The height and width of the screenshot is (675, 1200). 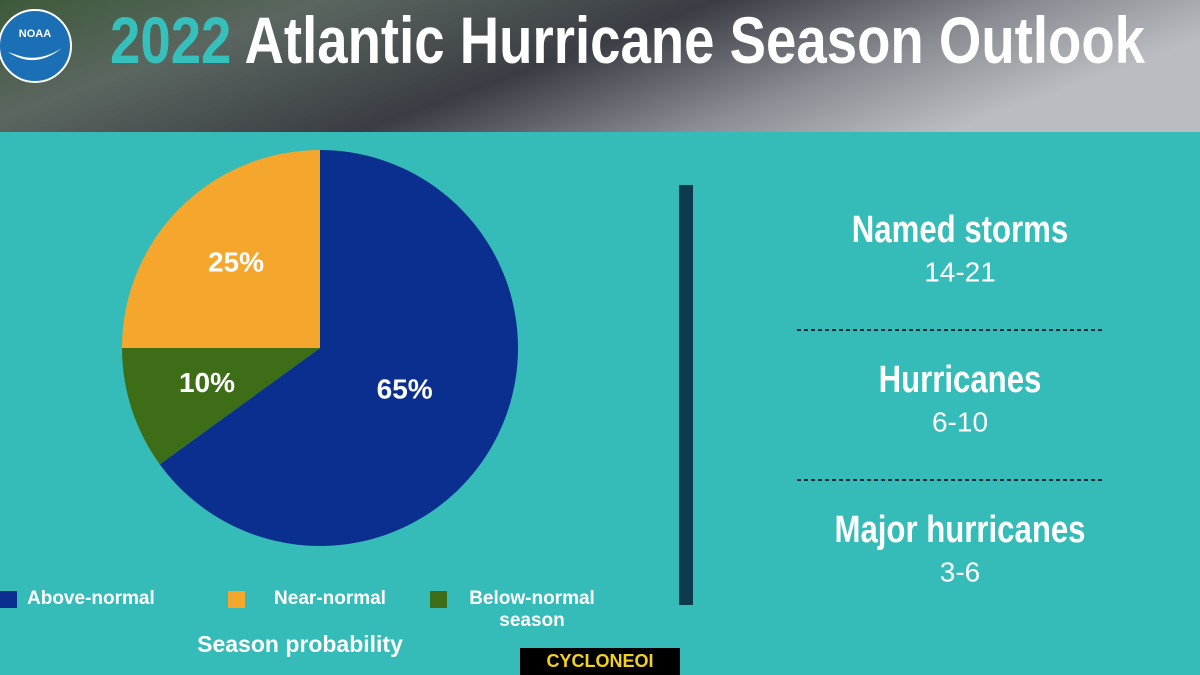 I want to click on title-year: 2022, so click(x=170, y=40).